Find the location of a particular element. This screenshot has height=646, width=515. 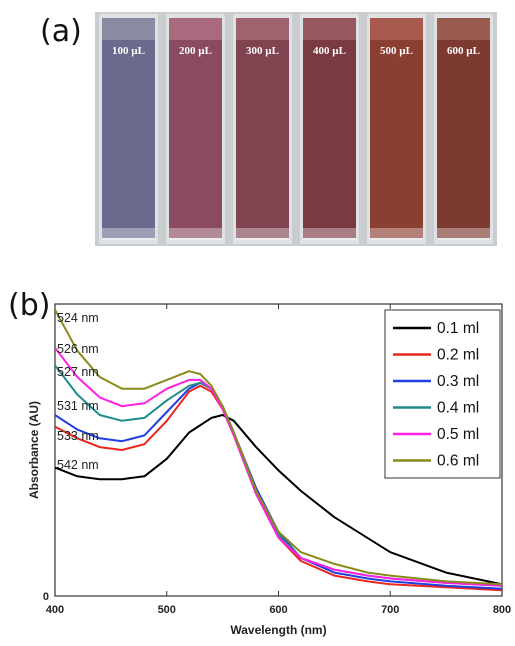

peak-label: 524 nm is located at coordinates (78, 318).